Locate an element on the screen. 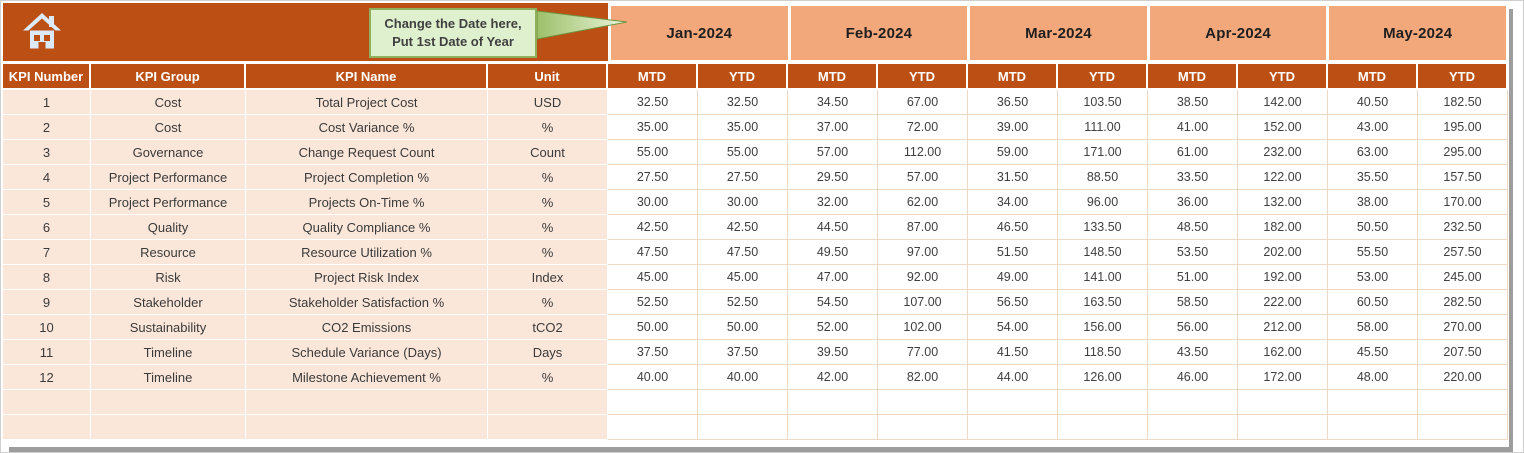 Image resolution: width=1524 pixels, height=453 pixels. value-cell: 54.50 is located at coordinates (833, 302).